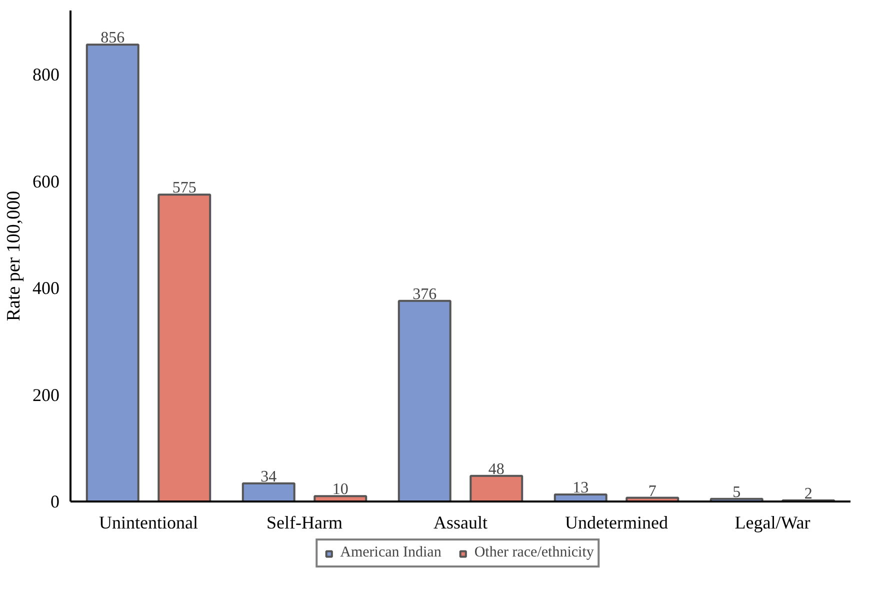 This screenshot has height=593, width=896. I want to click on x-tick-label: Assault, so click(461, 522).